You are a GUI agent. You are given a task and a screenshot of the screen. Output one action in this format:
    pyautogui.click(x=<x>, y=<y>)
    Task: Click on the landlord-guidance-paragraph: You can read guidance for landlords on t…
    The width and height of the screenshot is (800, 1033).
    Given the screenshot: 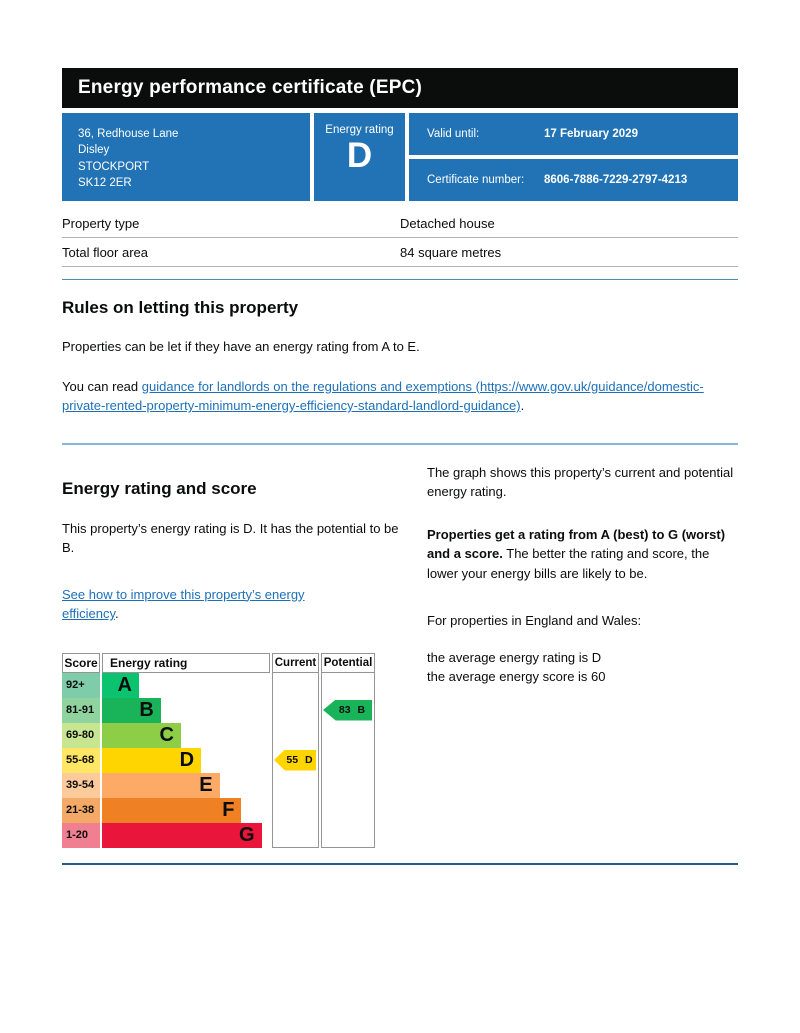 What is the action you would take?
    pyautogui.click(x=400, y=396)
    